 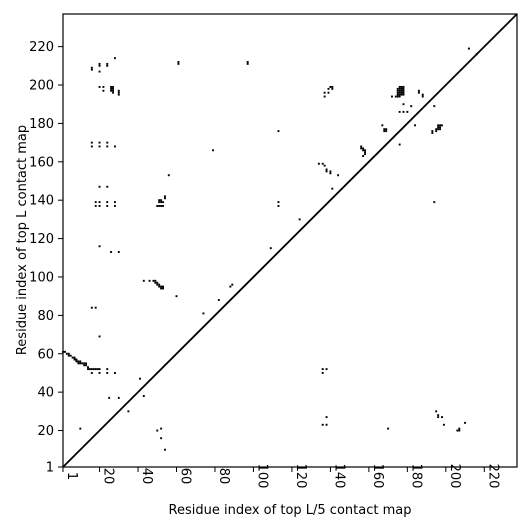 What do you see at coordinates (22, 240) in the screenshot?
I see `y-axis-label: Residue index of top L contact map` at bounding box center [22, 240].